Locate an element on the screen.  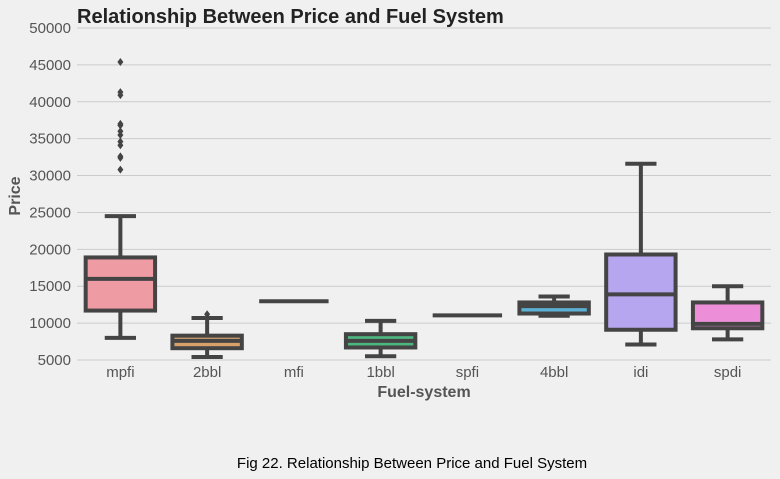
box-idi is located at coordinates (641, 254).